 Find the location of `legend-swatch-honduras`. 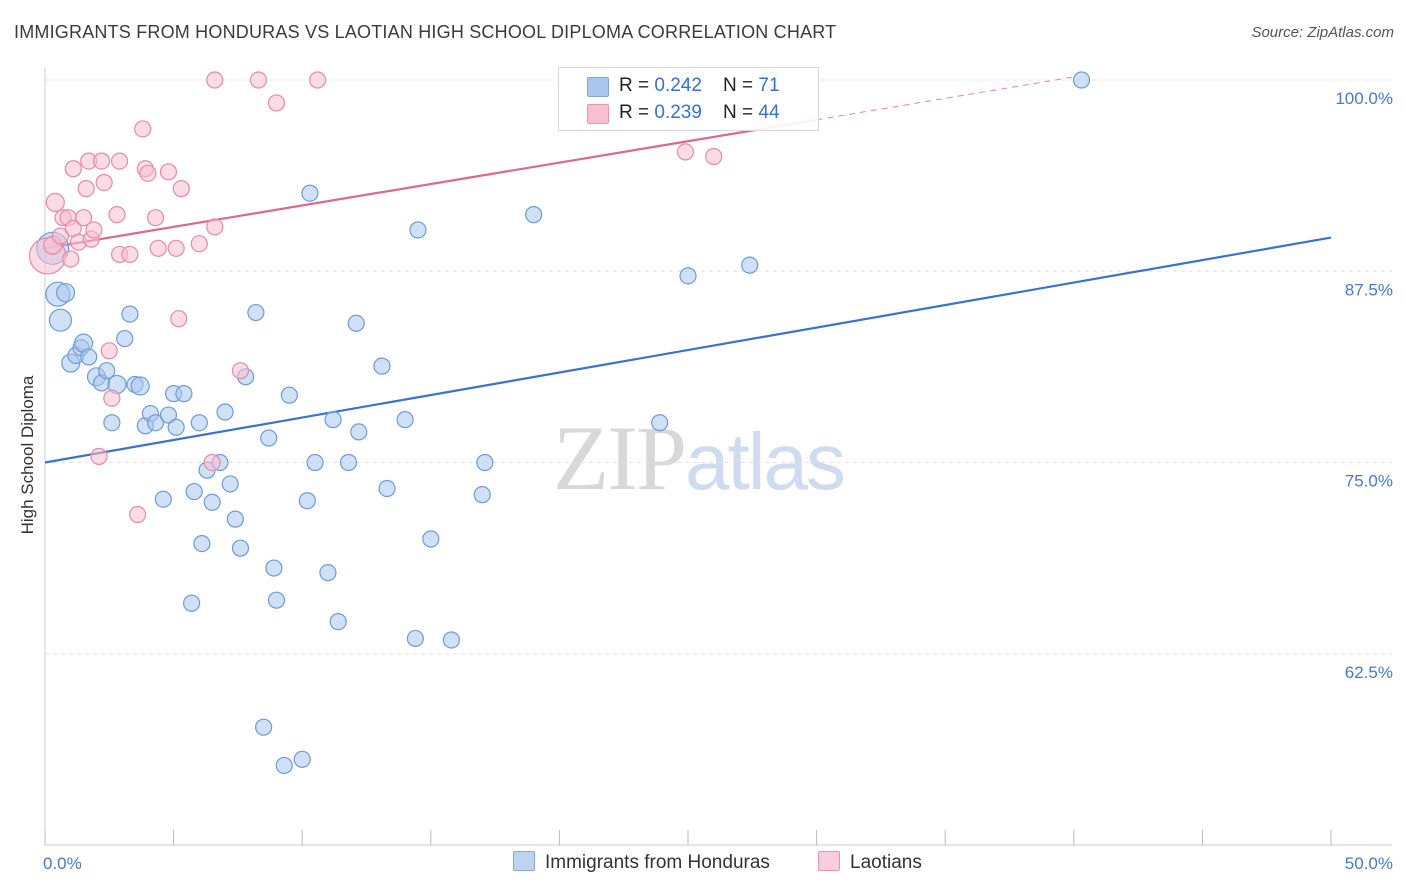

legend-swatch-honduras is located at coordinates (598, 87).